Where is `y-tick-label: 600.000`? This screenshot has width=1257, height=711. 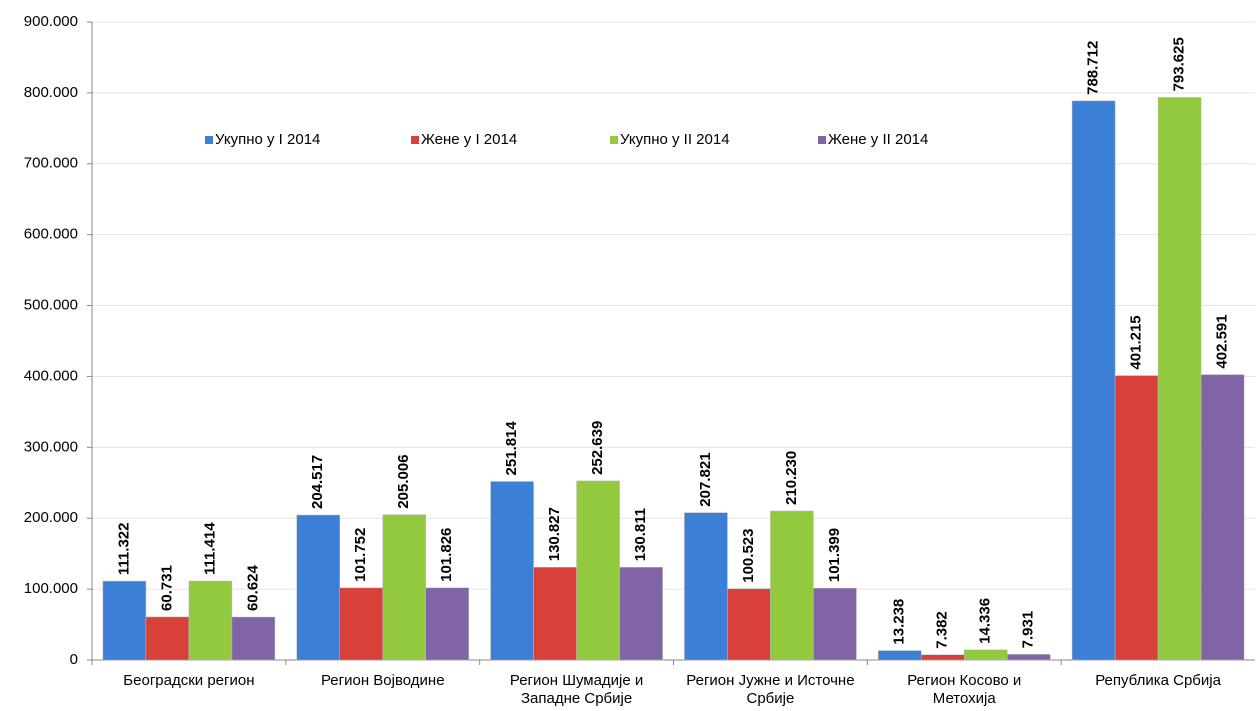 y-tick-label: 600.000 is located at coordinates (51, 234).